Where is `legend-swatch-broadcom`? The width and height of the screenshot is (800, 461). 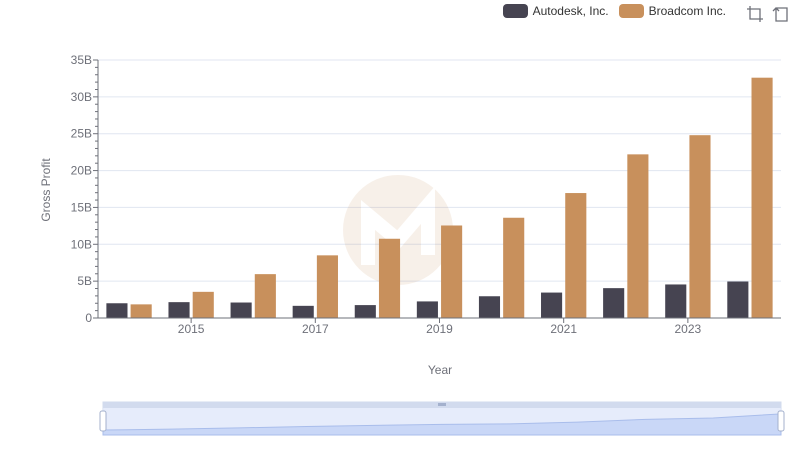 legend-swatch-broadcom is located at coordinates (631, 11).